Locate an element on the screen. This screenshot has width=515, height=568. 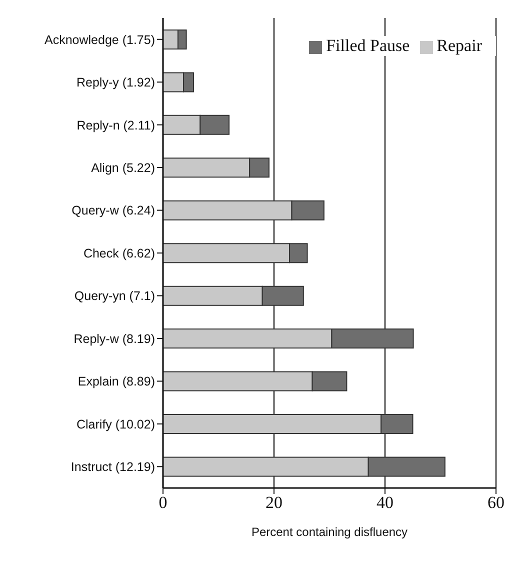
x-tick-label: 20 is located at coordinates (274, 502).